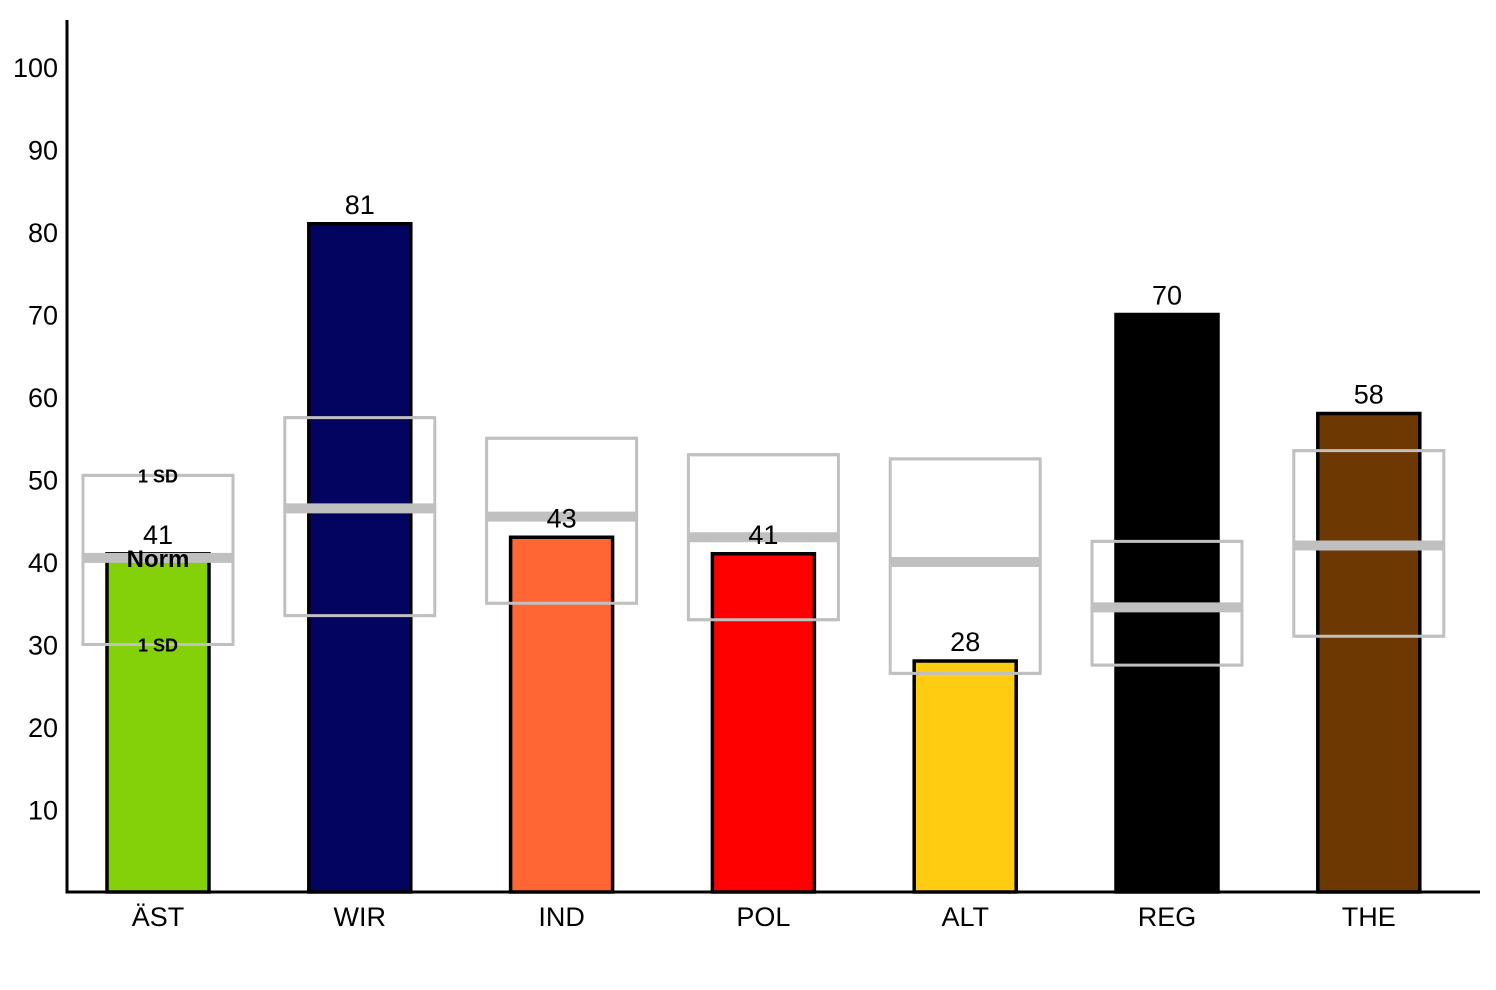 The width and height of the screenshot is (1496, 990). Describe the element at coordinates (965, 642) in the screenshot. I see `value-label: 28` at that location.